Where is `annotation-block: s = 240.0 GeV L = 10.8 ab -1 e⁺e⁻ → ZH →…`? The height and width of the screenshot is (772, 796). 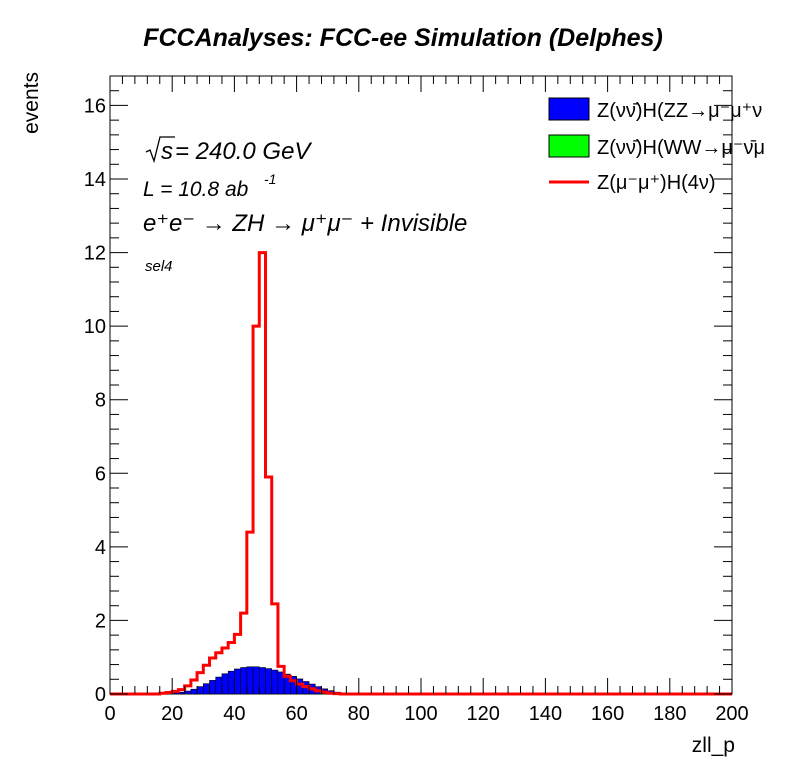 annotation-block: s = 240.0 GeV L = 10.8 ab -1 e⁺e⁻ → ZH →… is located at coordinates (305, 205).